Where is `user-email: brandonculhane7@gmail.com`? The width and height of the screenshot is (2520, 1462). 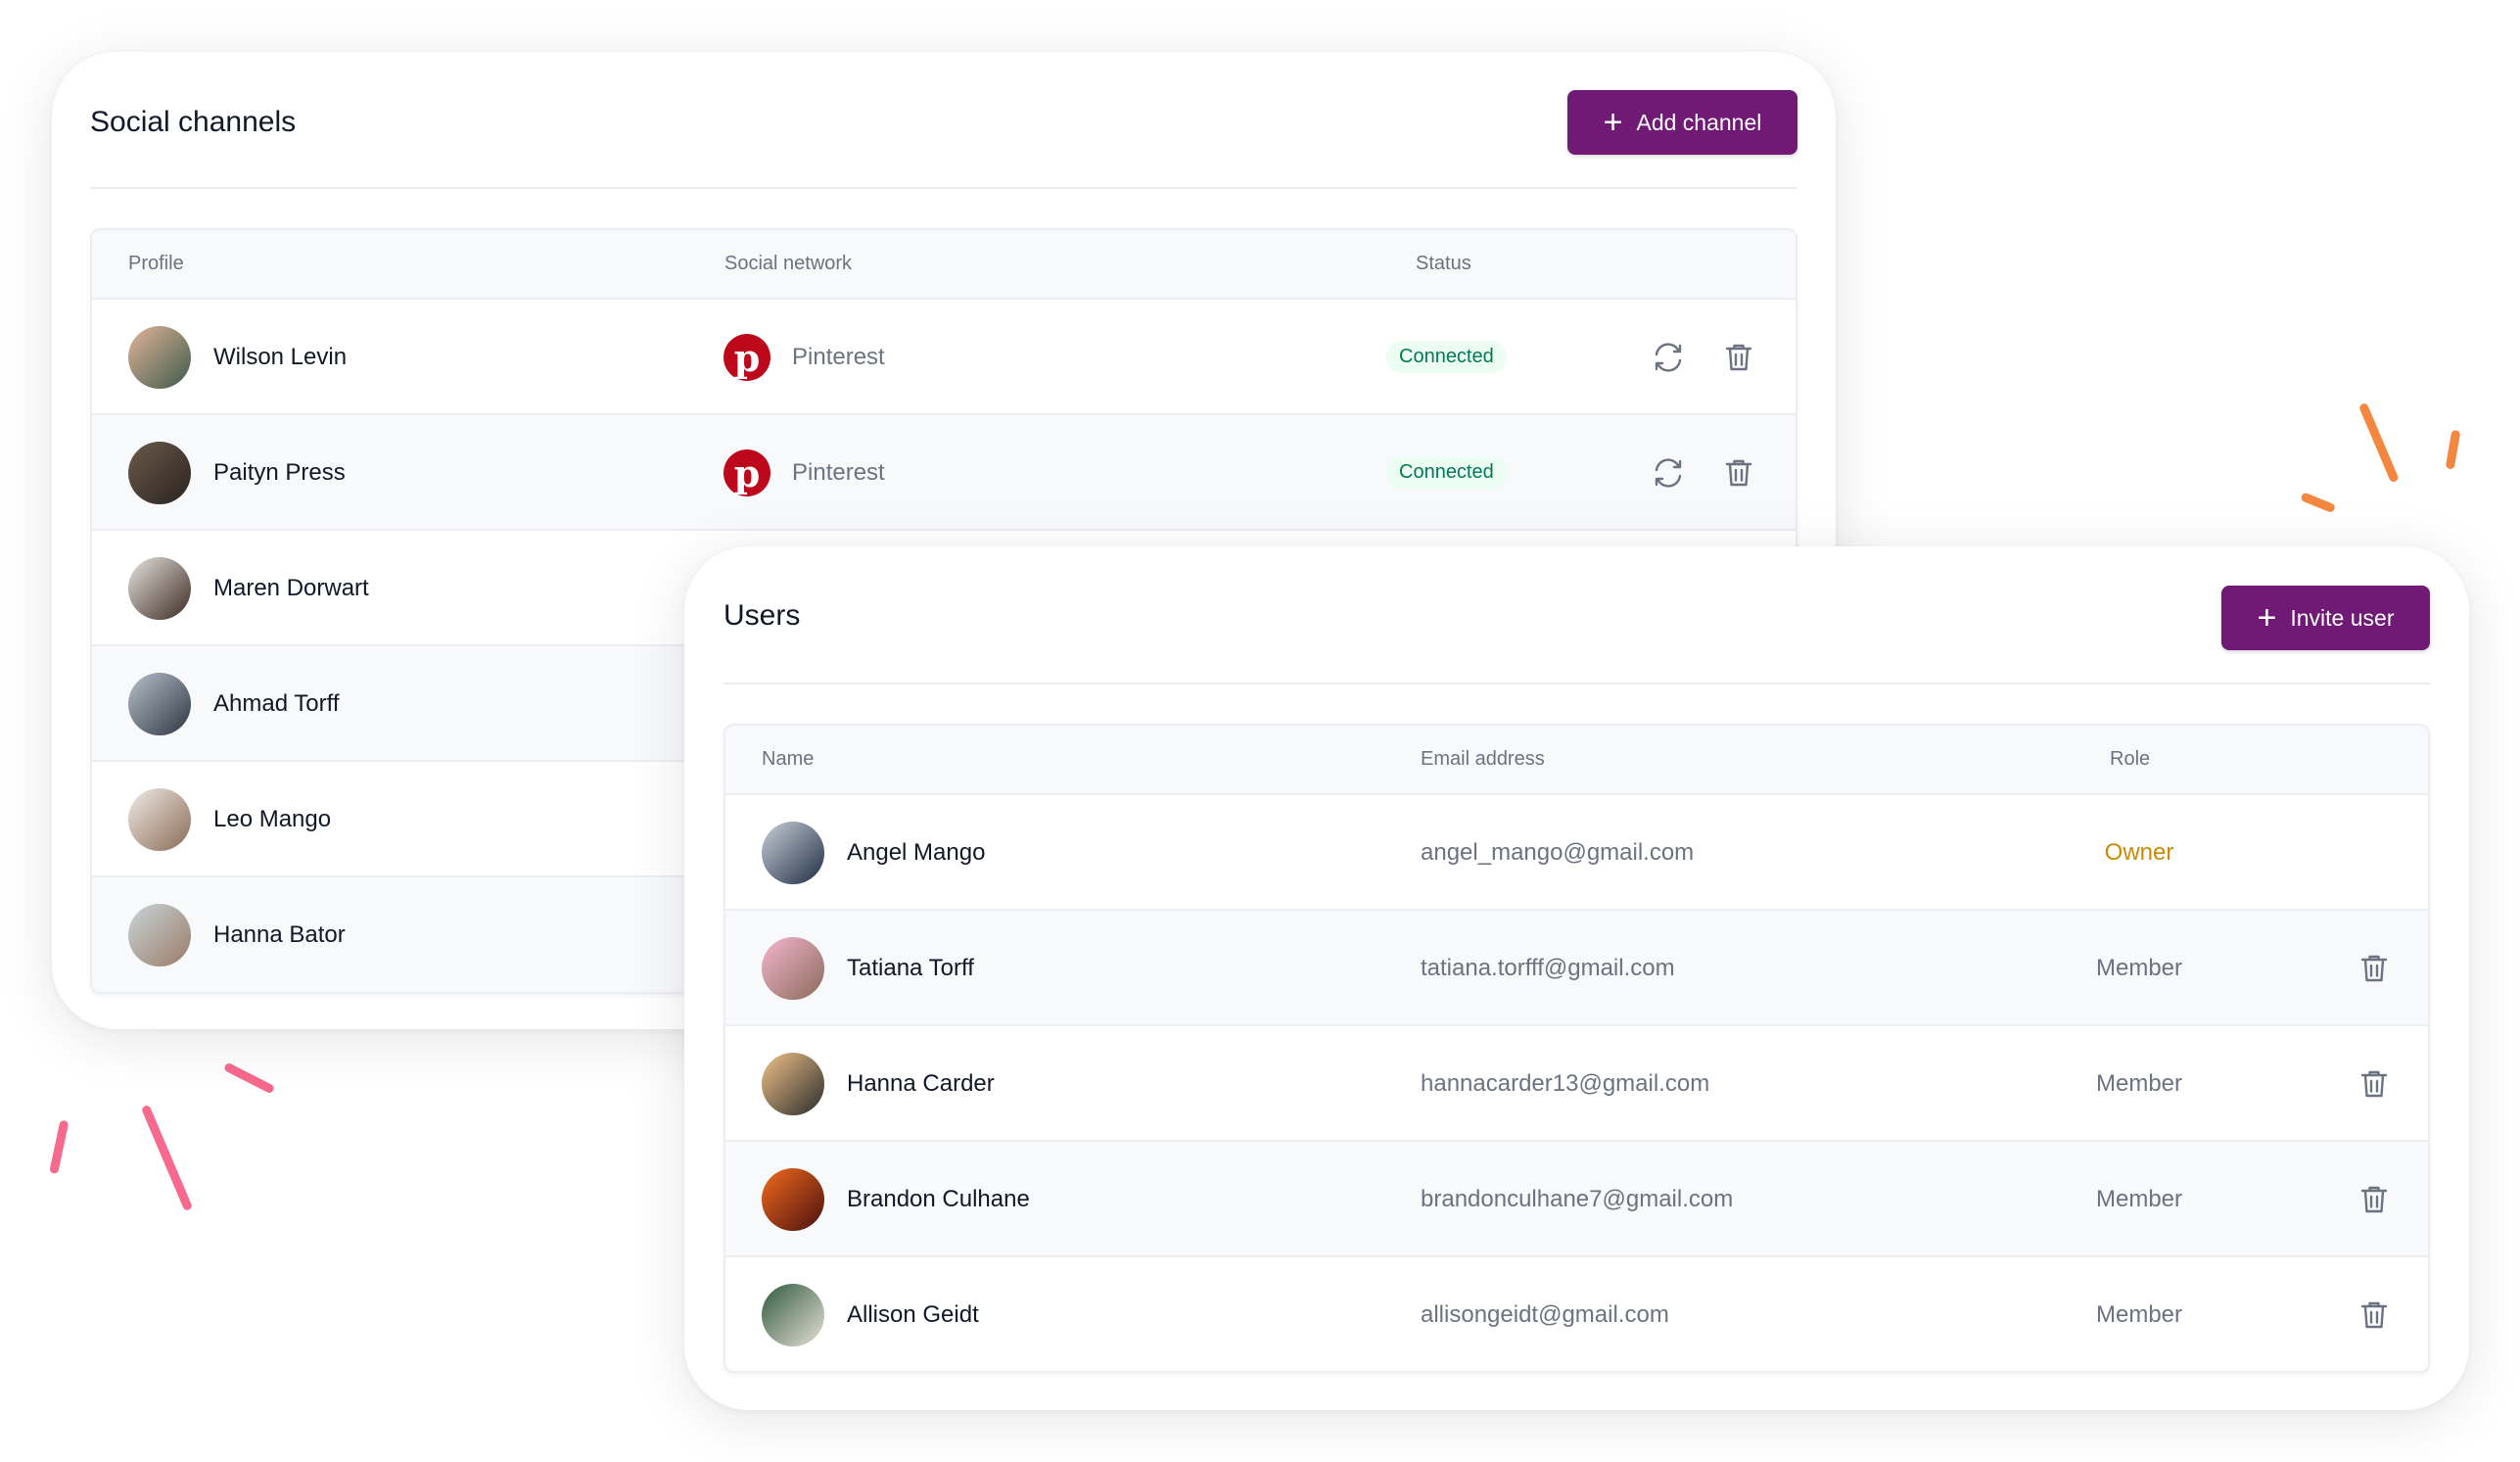
user-email: brandonculhane7@gmail.com is located at coordinates (1577, 1199).